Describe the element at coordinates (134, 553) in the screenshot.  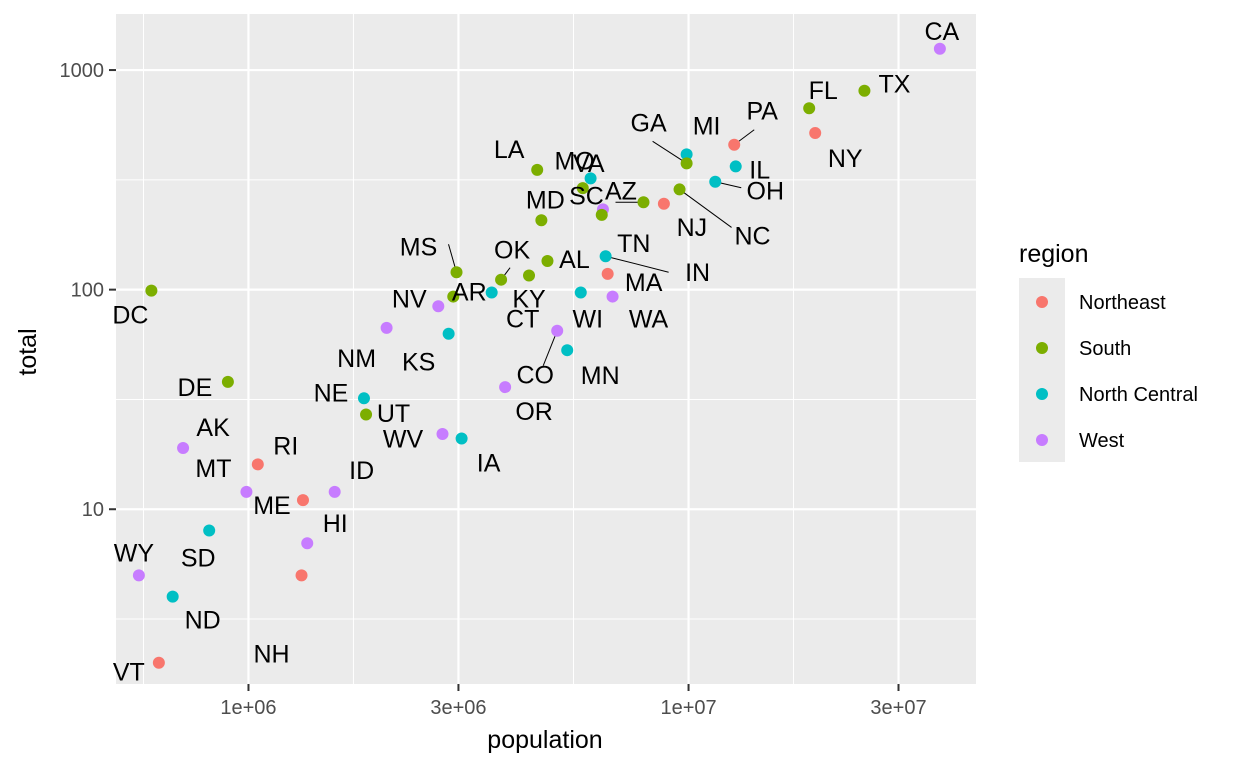
I see `point-label: WY` at that location.